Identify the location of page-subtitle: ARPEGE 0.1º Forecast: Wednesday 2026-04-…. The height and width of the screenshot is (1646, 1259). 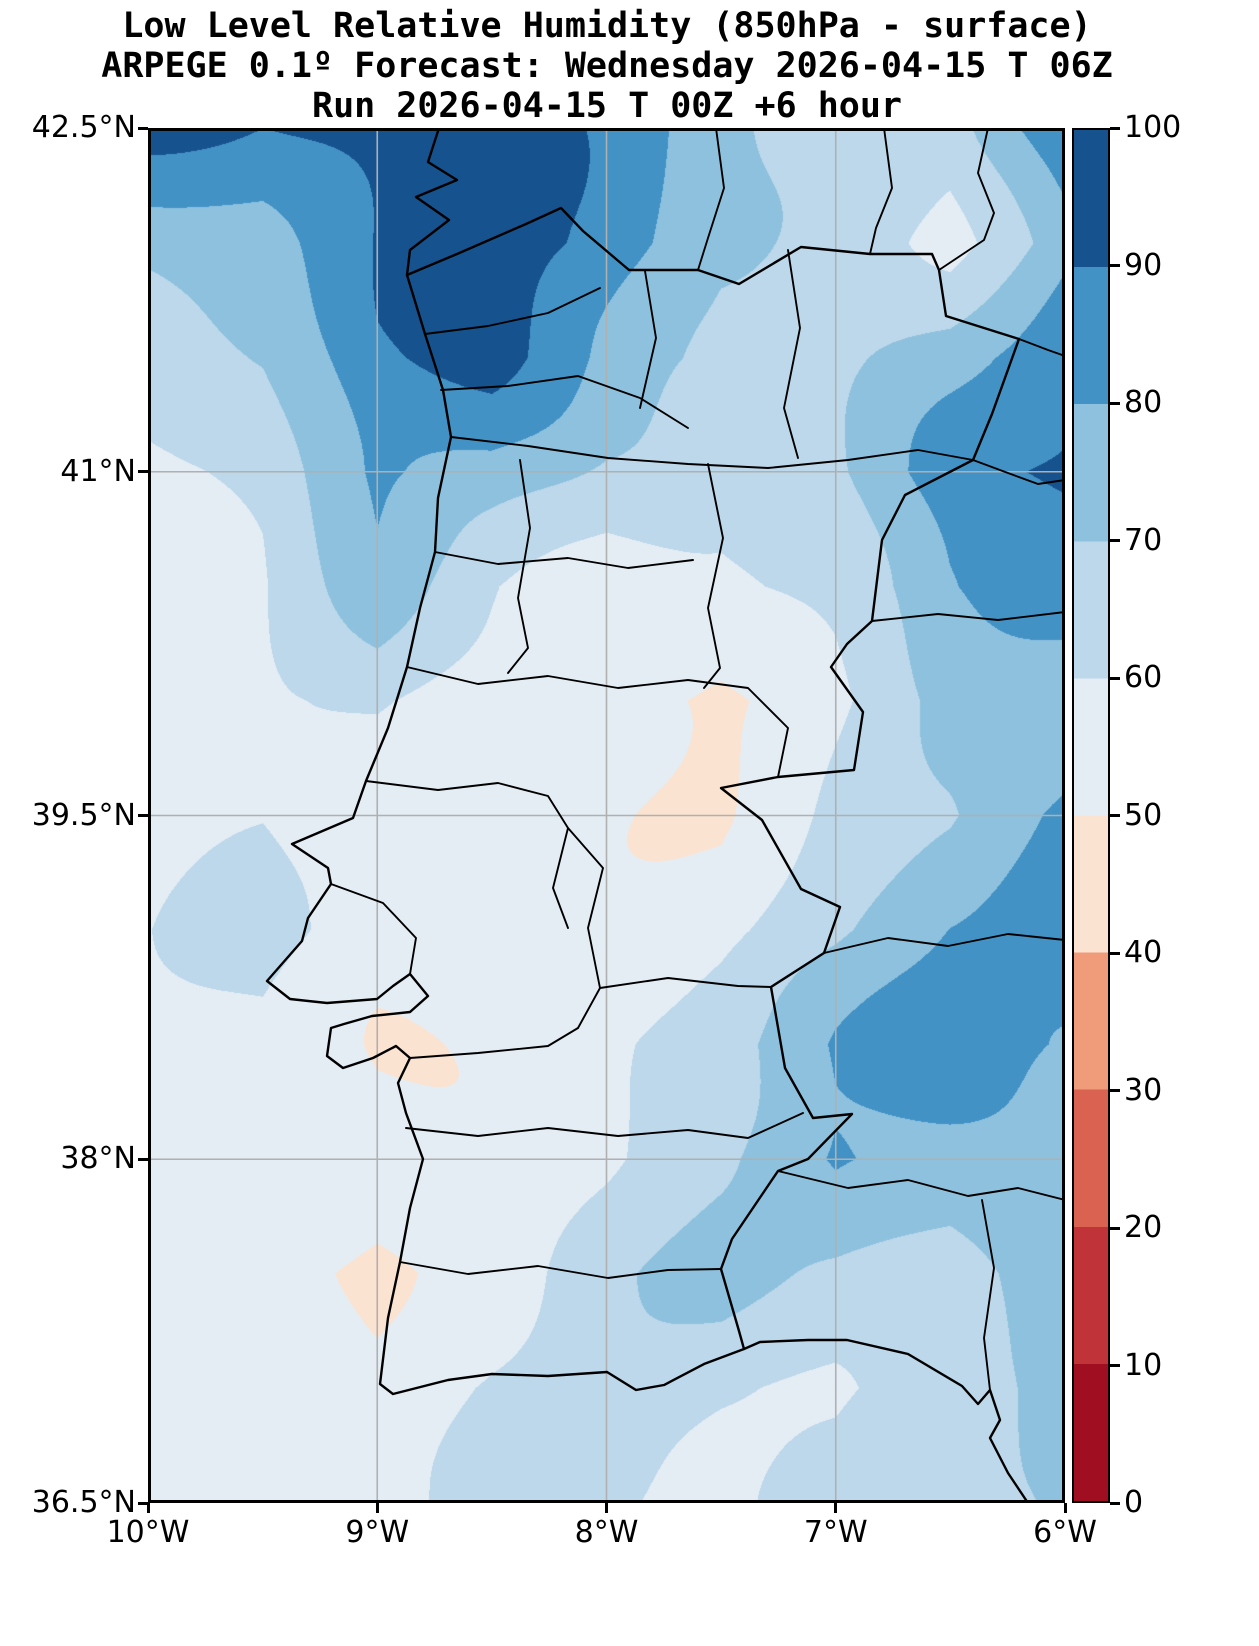
(607, 66).